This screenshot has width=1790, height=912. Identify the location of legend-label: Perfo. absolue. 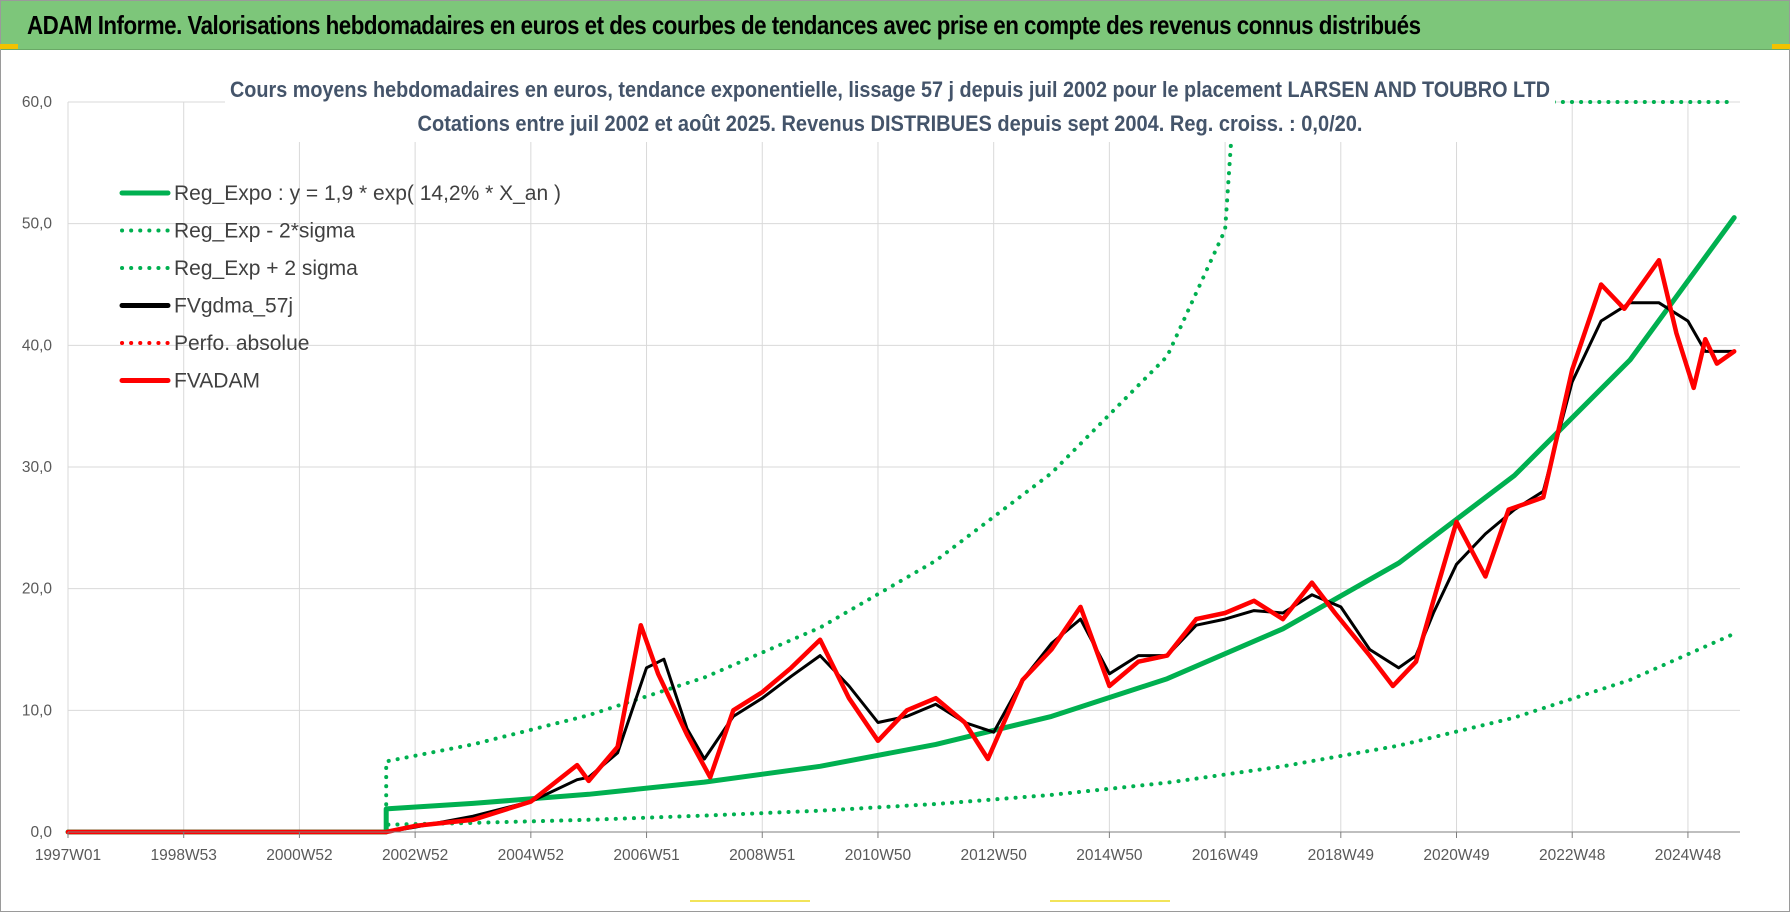
(241, 343).